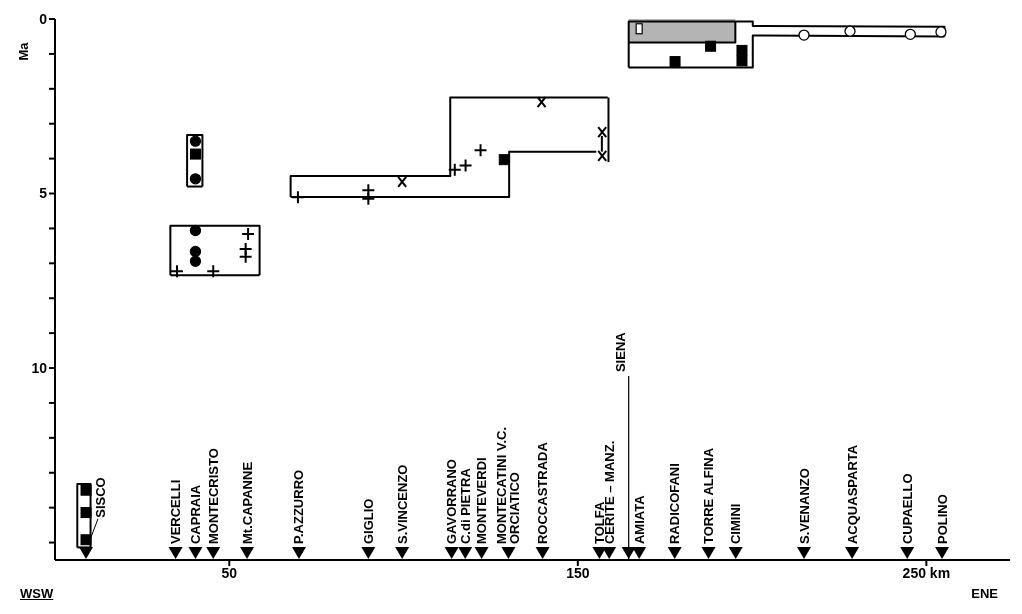 The image size is (1022, 614). What do you see at coordinates (482, 501) in the screenshot?
I see `annotation: MONTEVERDI` at bounding box center [482, 501].